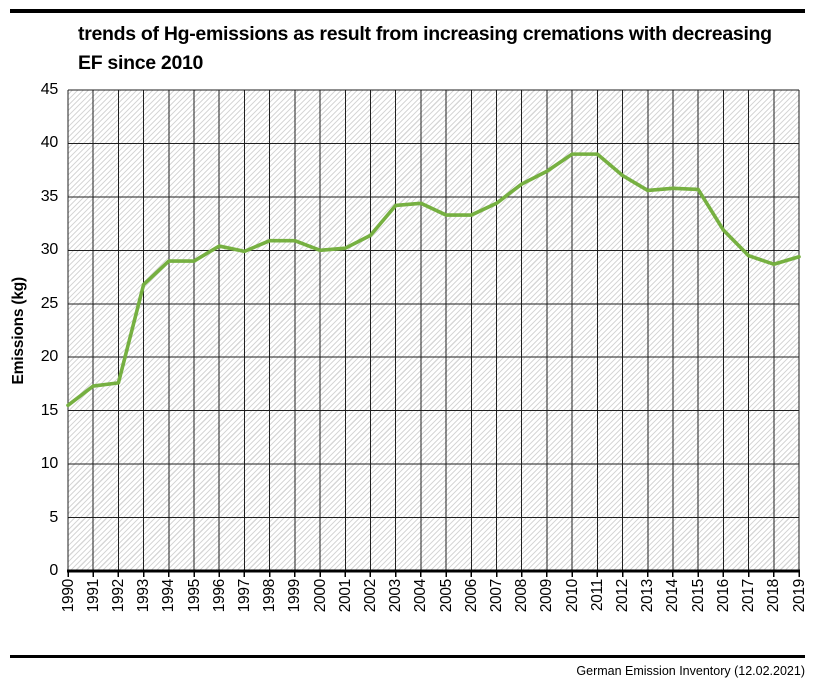  I want to click on y-tick-label: 10, so click(49, 464).